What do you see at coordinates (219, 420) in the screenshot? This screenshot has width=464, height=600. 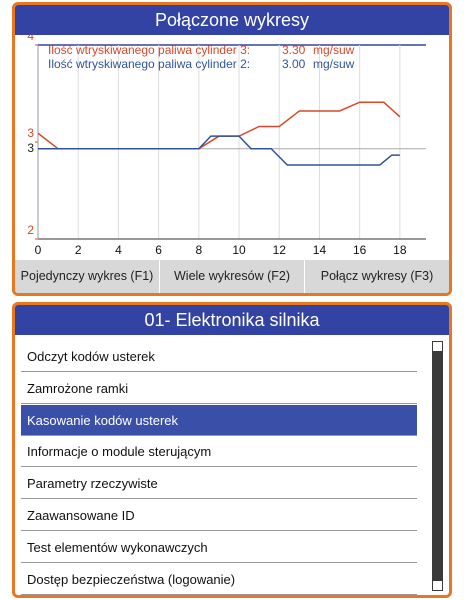 I see `menu-item: Kasowanie kodów usterek` at bounding box center [219, 420].